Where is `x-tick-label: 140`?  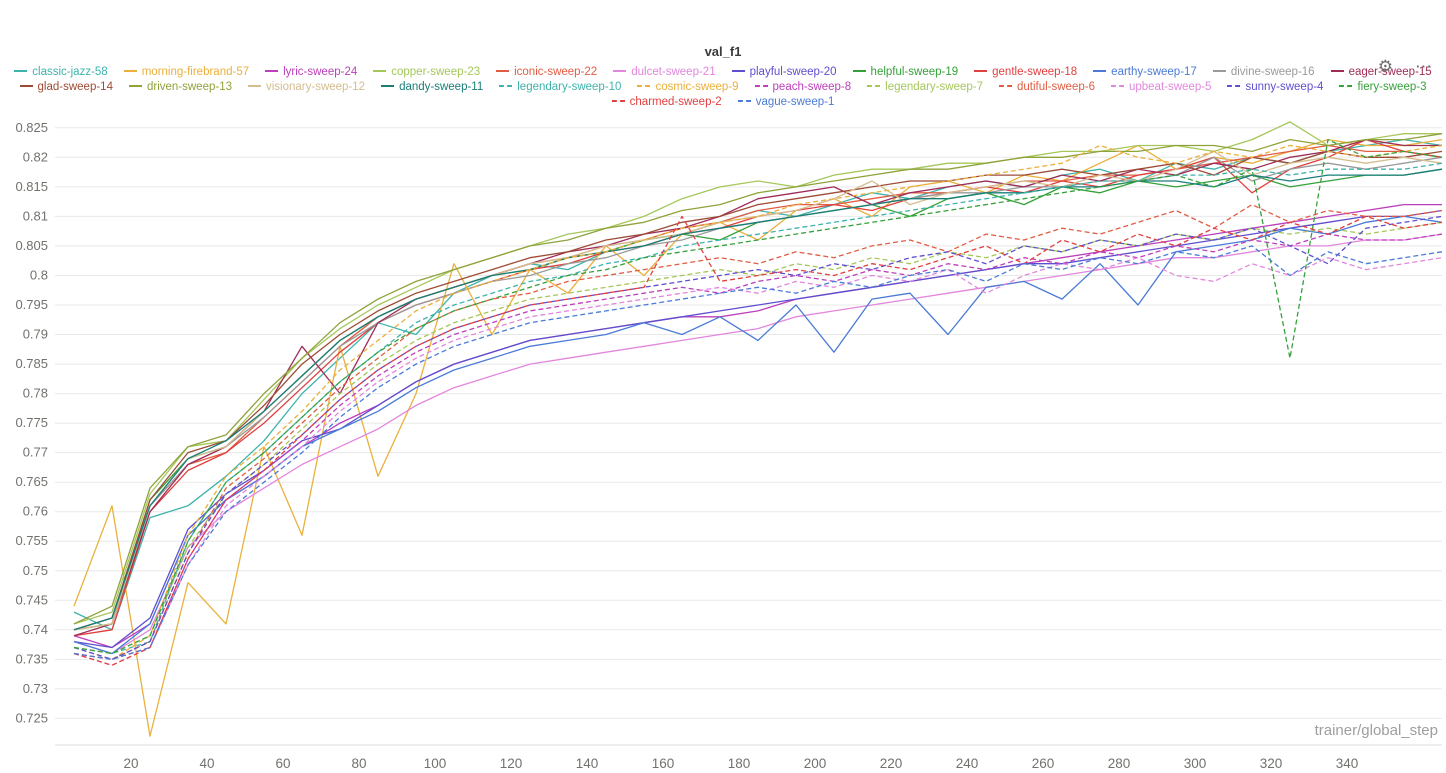
x-tick-label: 140 is located at coordinates (587, 763).